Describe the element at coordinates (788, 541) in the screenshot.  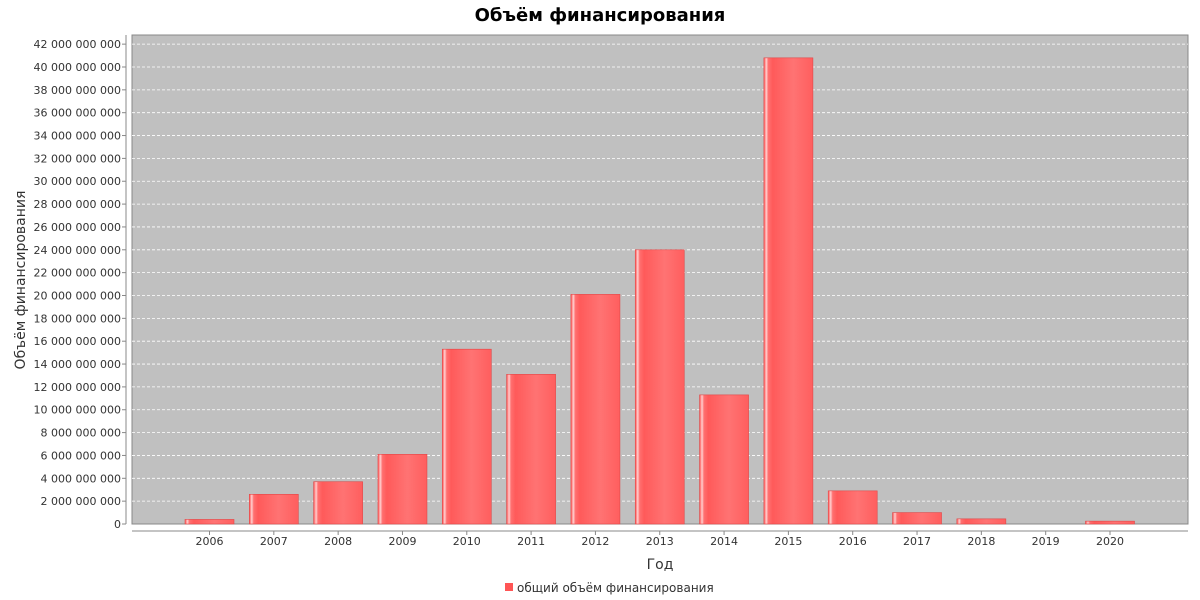
I see `x-tick-label: 2015` at that location.